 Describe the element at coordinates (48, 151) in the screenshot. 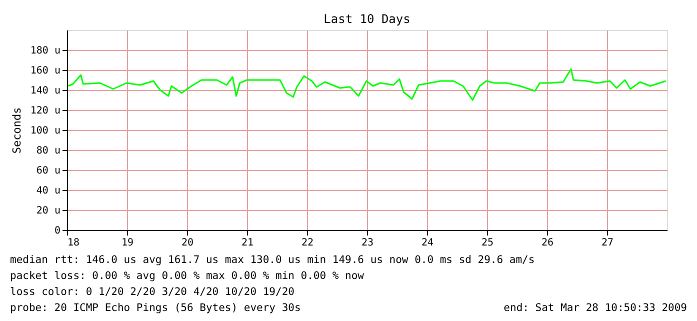

I see `y-tick-label: 80 u` at that location.